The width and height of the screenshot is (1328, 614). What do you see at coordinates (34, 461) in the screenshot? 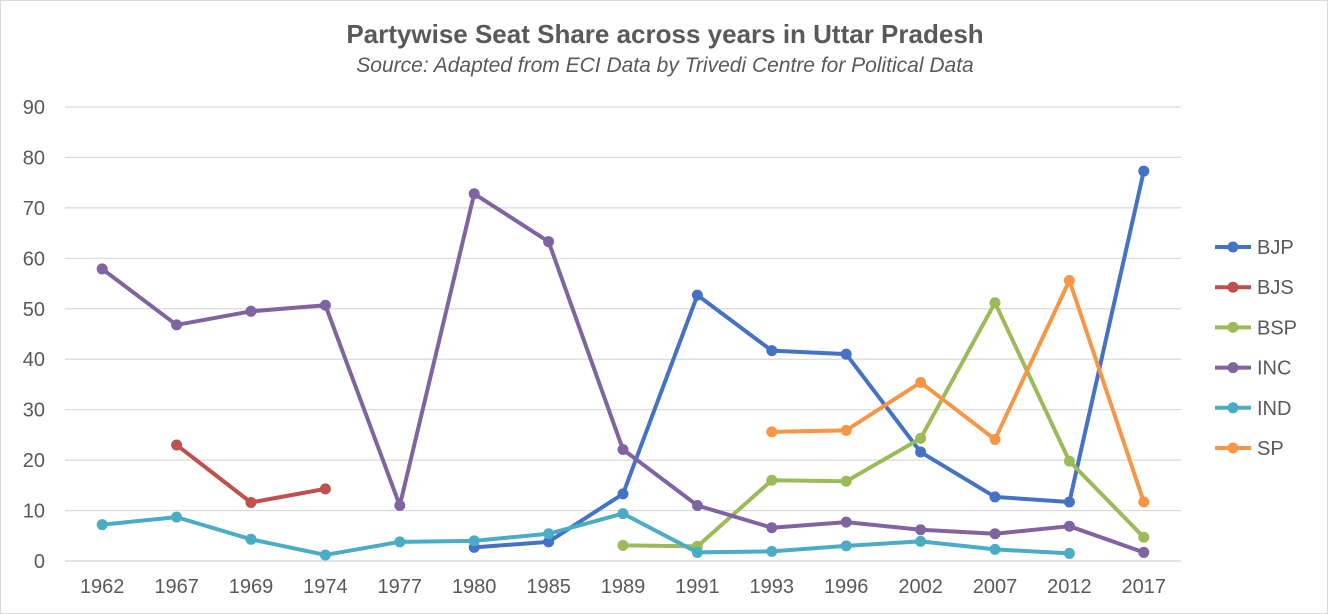
I see `y-tick-label: 20` at bounding box center [34, 461].